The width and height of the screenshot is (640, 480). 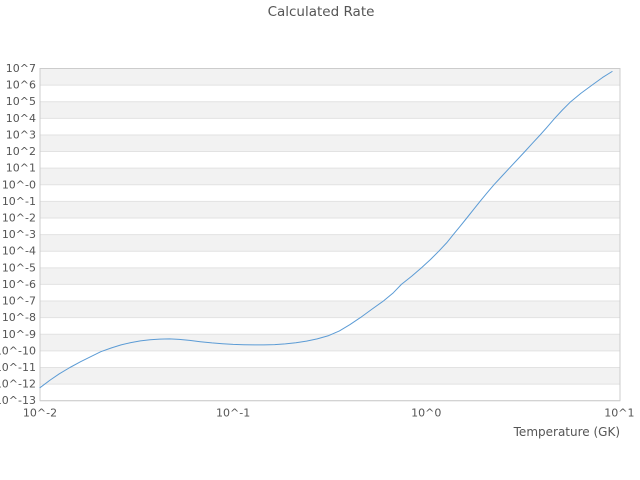 I want to click on x-tick-label: 10^1, so click(x=619, y=413).